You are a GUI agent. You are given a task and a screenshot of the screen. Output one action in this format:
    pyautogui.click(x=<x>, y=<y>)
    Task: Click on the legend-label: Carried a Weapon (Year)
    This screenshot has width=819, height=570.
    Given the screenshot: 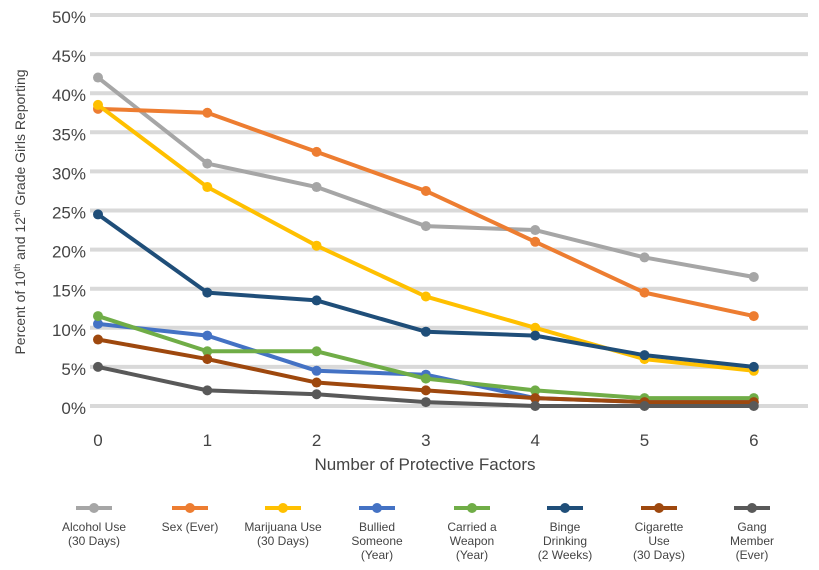 What is the action you would take?
    pyautogui.click(x=472, y=541)
    